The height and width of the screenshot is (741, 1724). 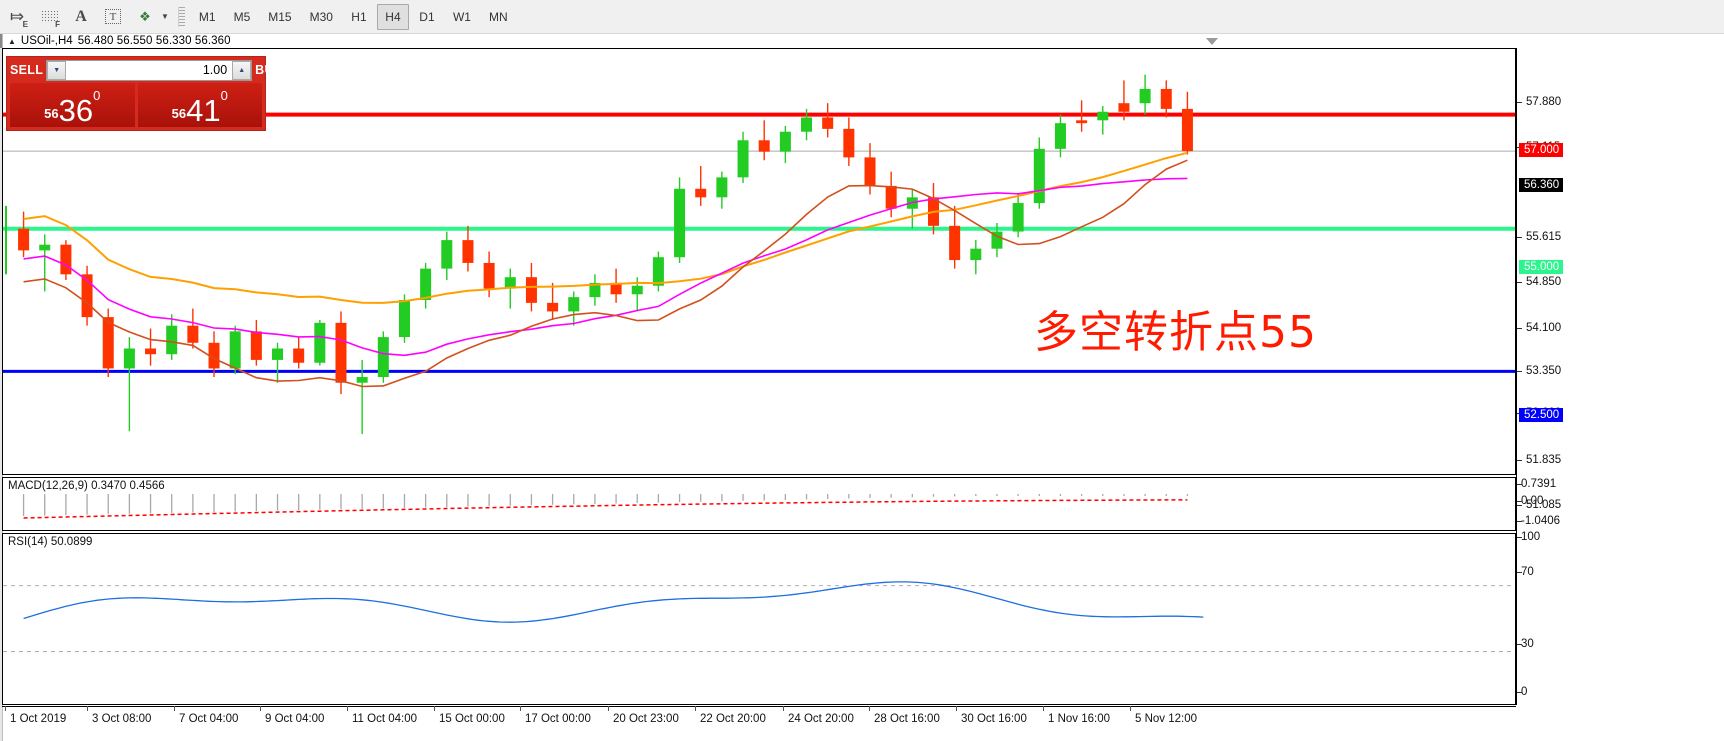 I want to click on buy-price-button: 56 41 0, so click(x=199, y=106).